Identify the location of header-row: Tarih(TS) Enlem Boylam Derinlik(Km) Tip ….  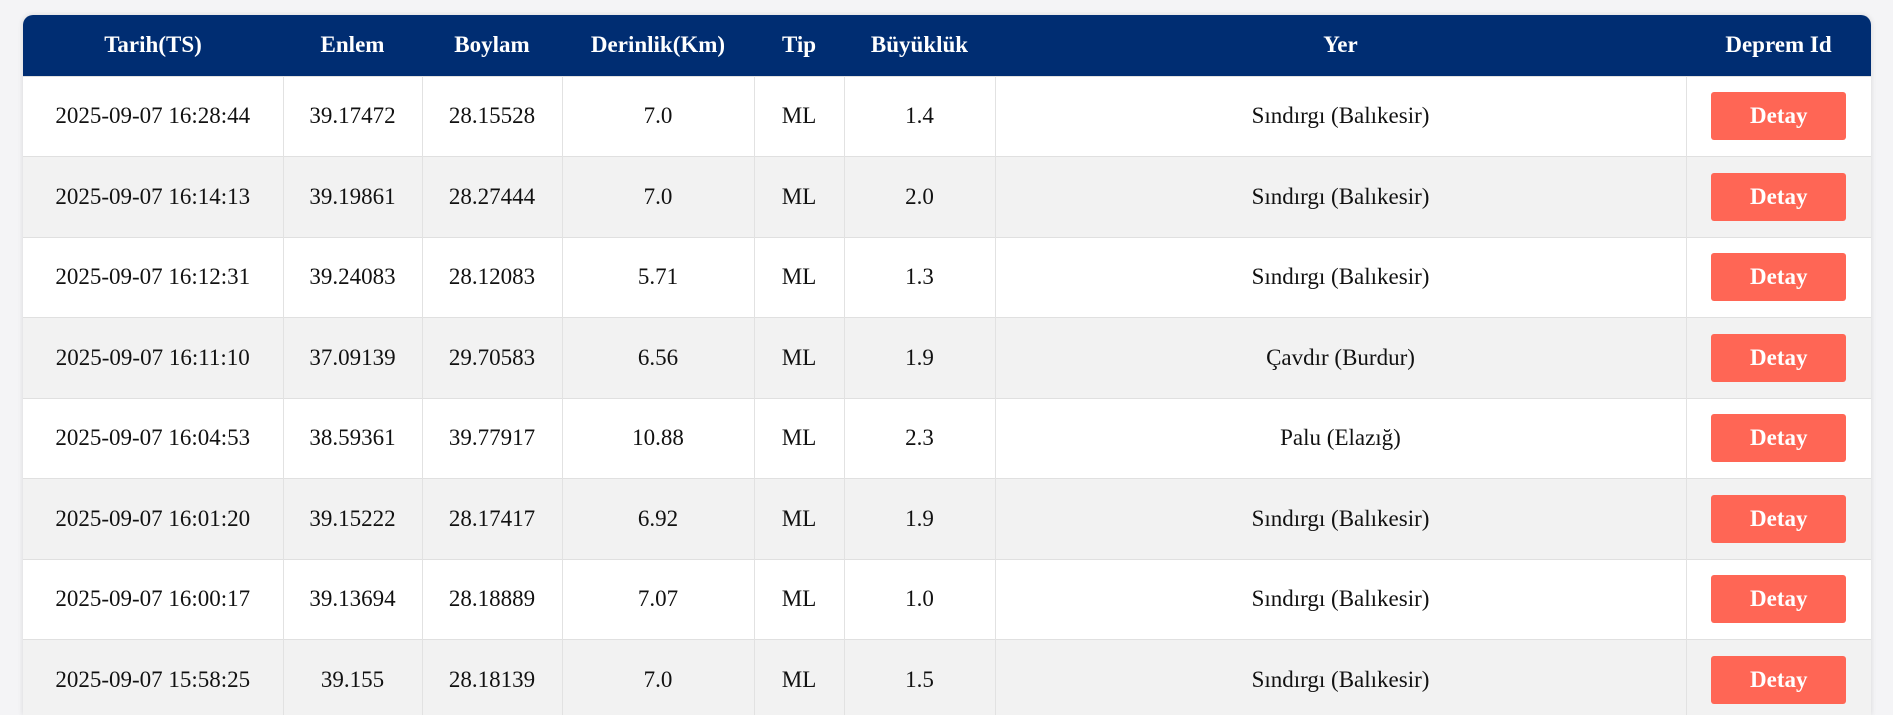
(947, 45).